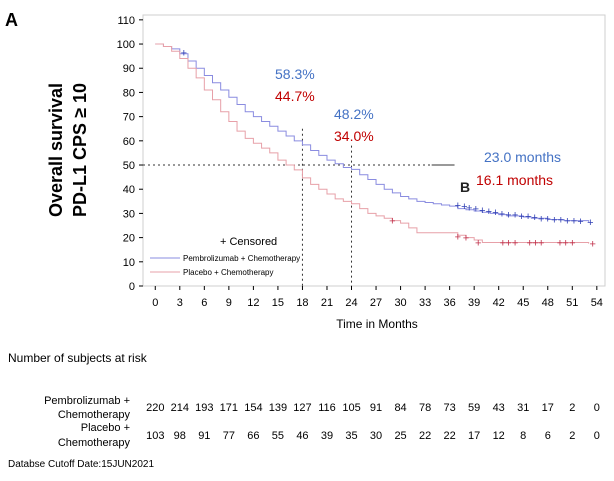 Image resolution: width=614 pixels, height=481 pixels. I want to click on risk-row-placebo-name-2: Chemotherapy, so click(94, 443).